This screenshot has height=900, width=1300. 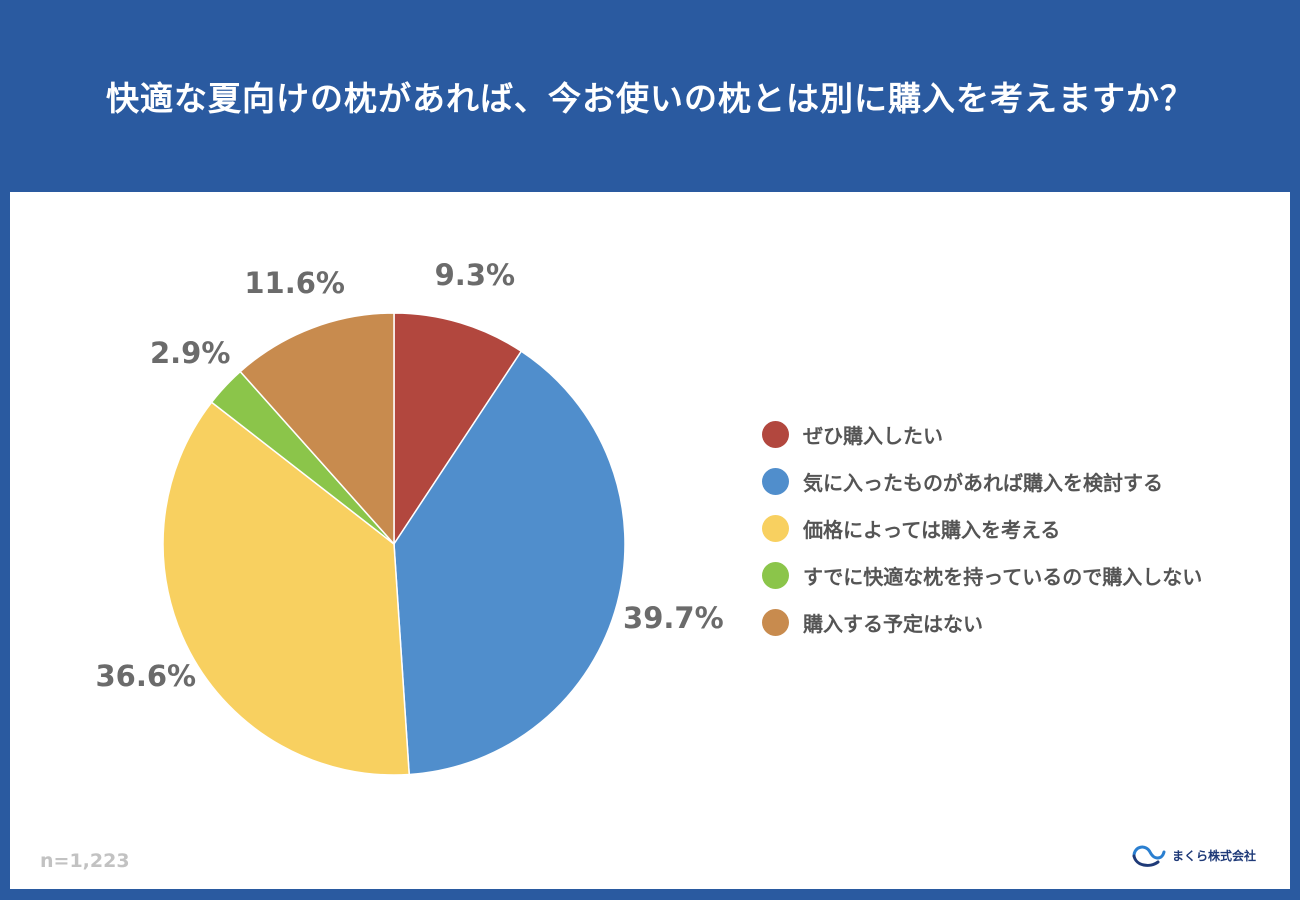 What do you see at coordinates (982, 434) in the screenshot?
I see `legend-item-1: ぜひ購入したい` at bounding box center [982, 434].